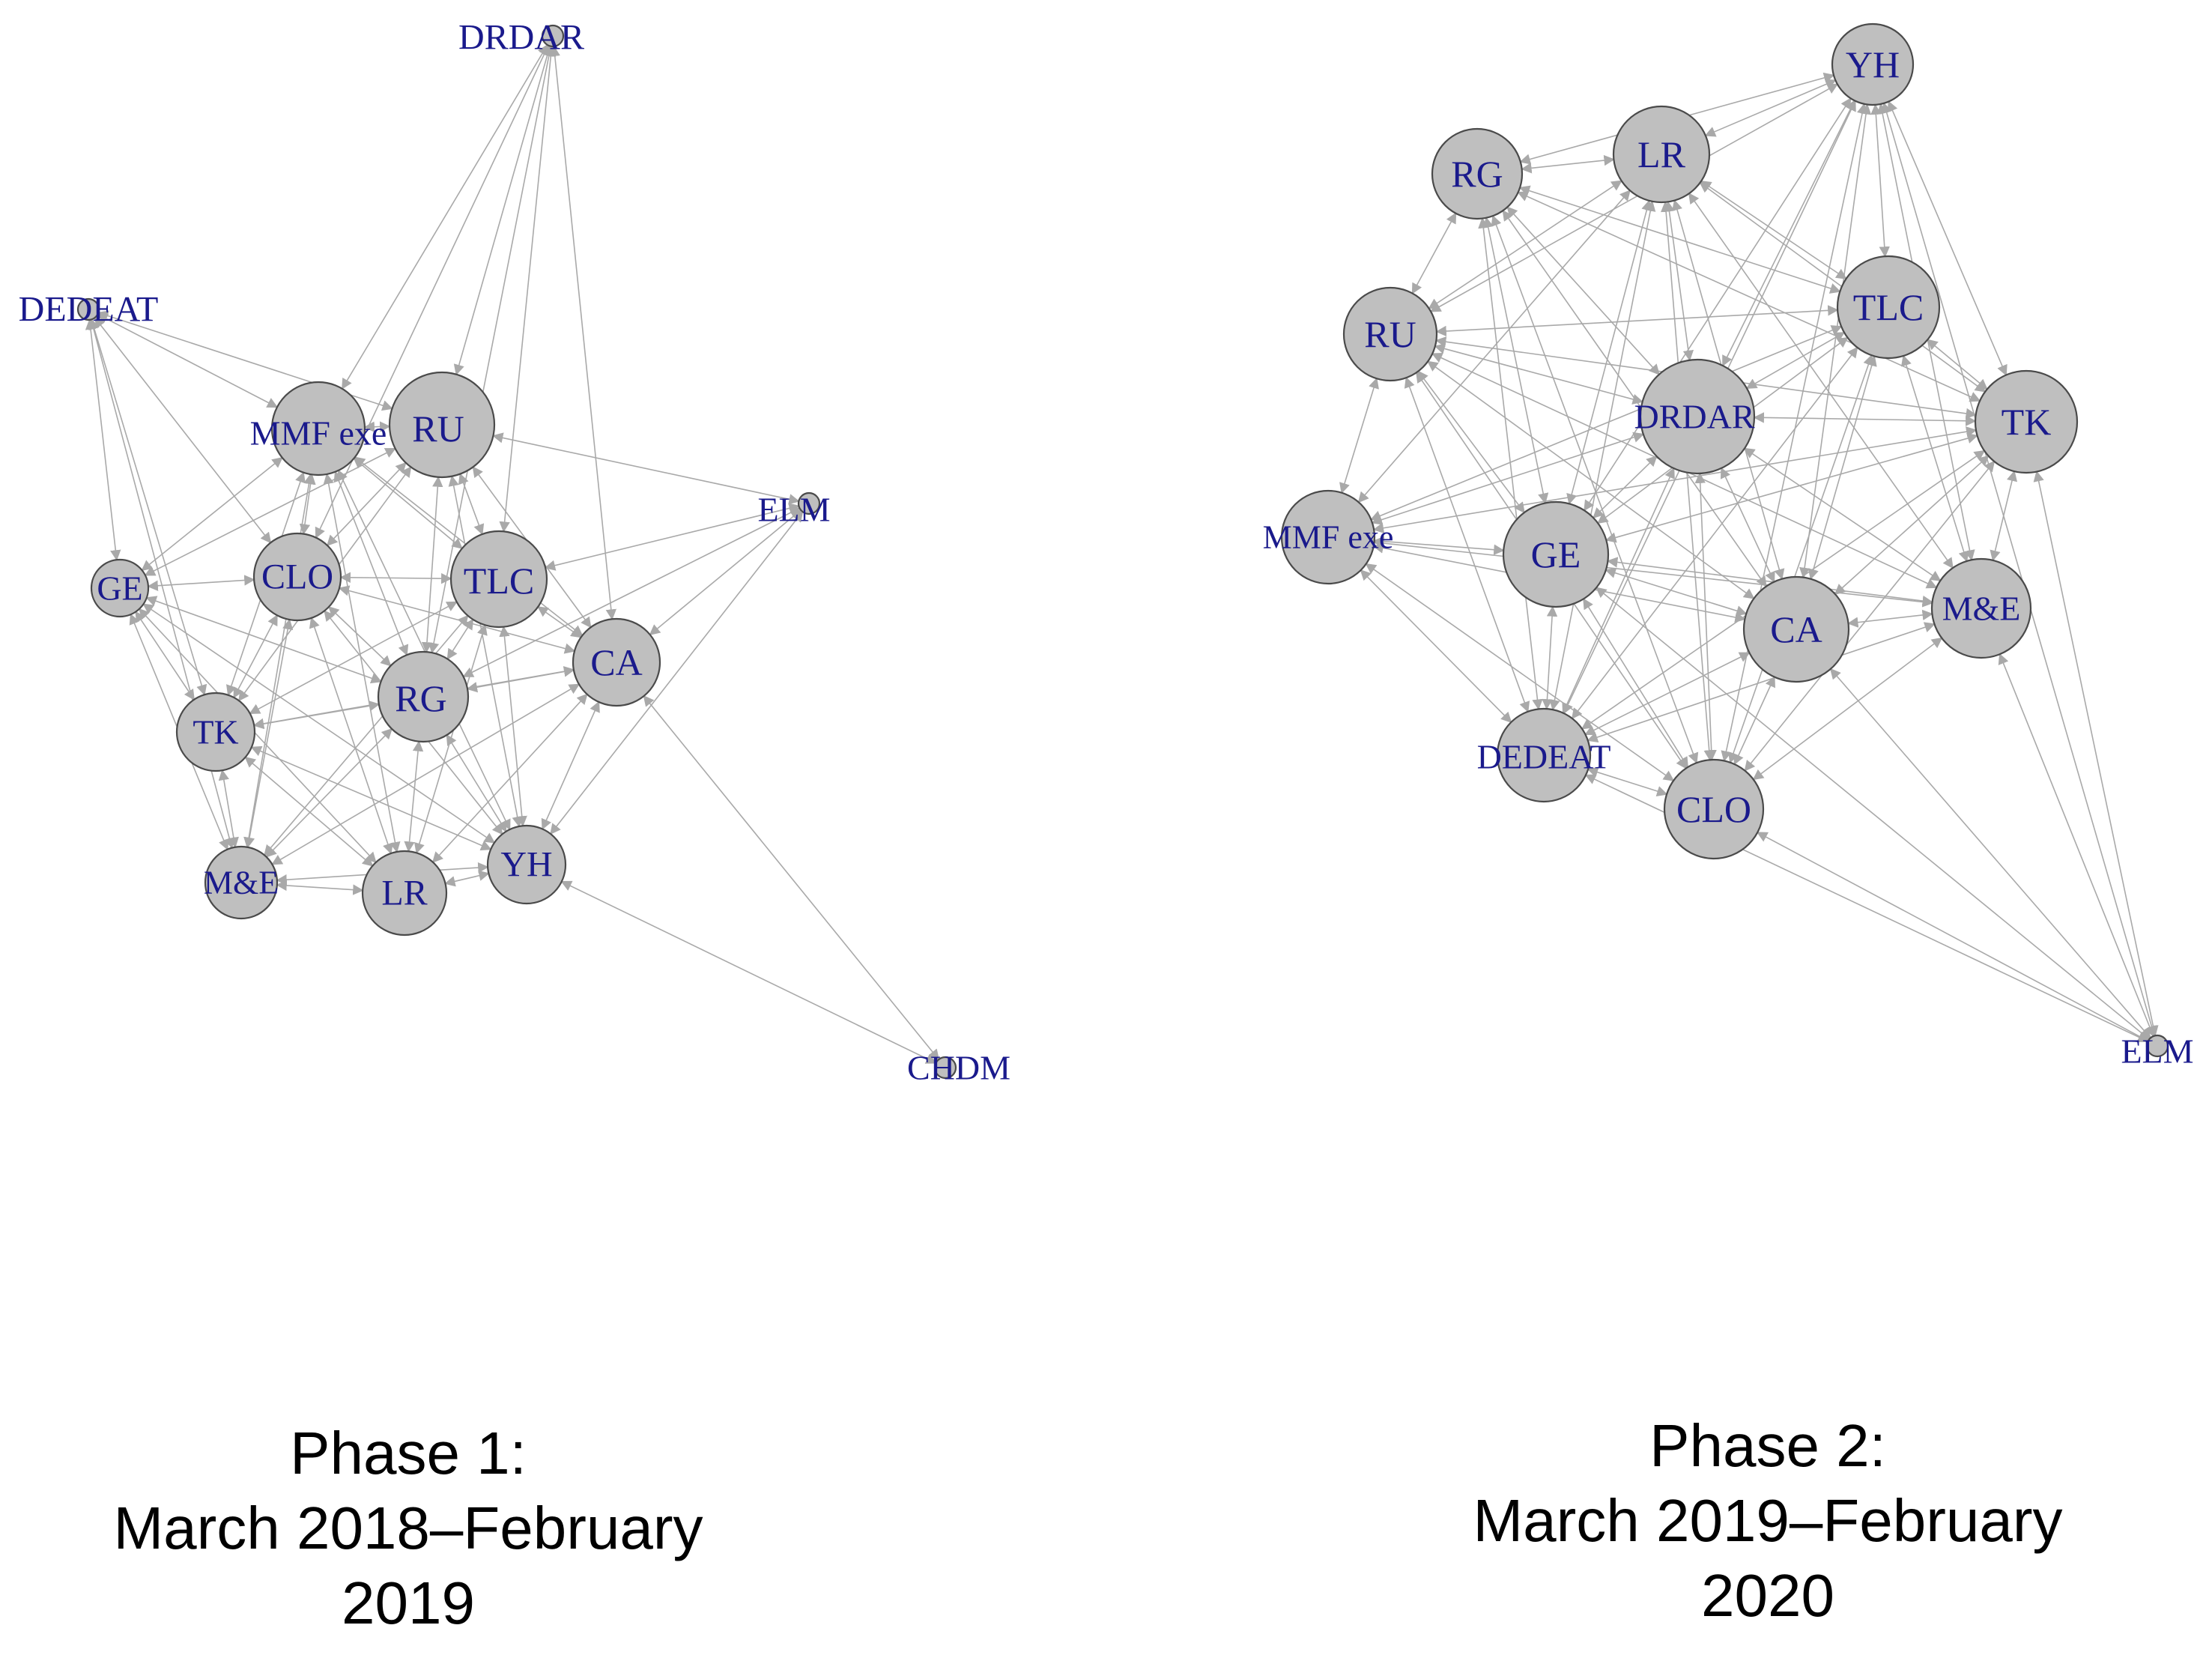  Describe the element at coordinates (809, 503) in the screenshot. I see `node-circle-elm` at that location.